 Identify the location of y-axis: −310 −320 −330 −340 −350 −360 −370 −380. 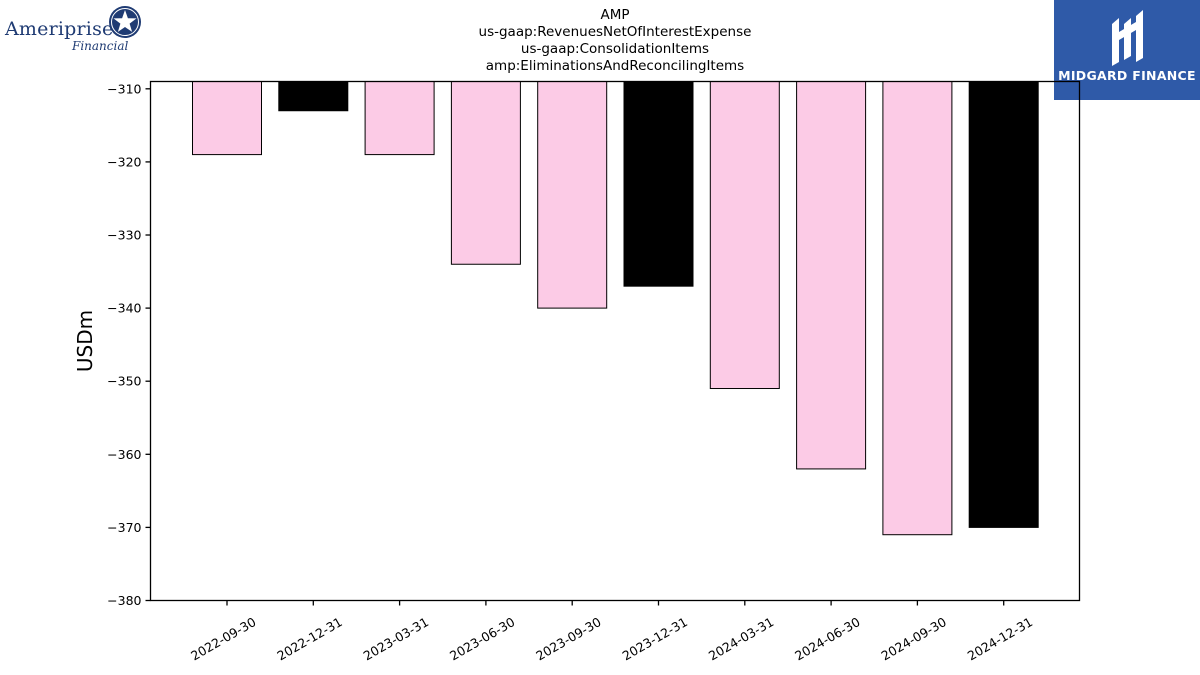
(129, 344).